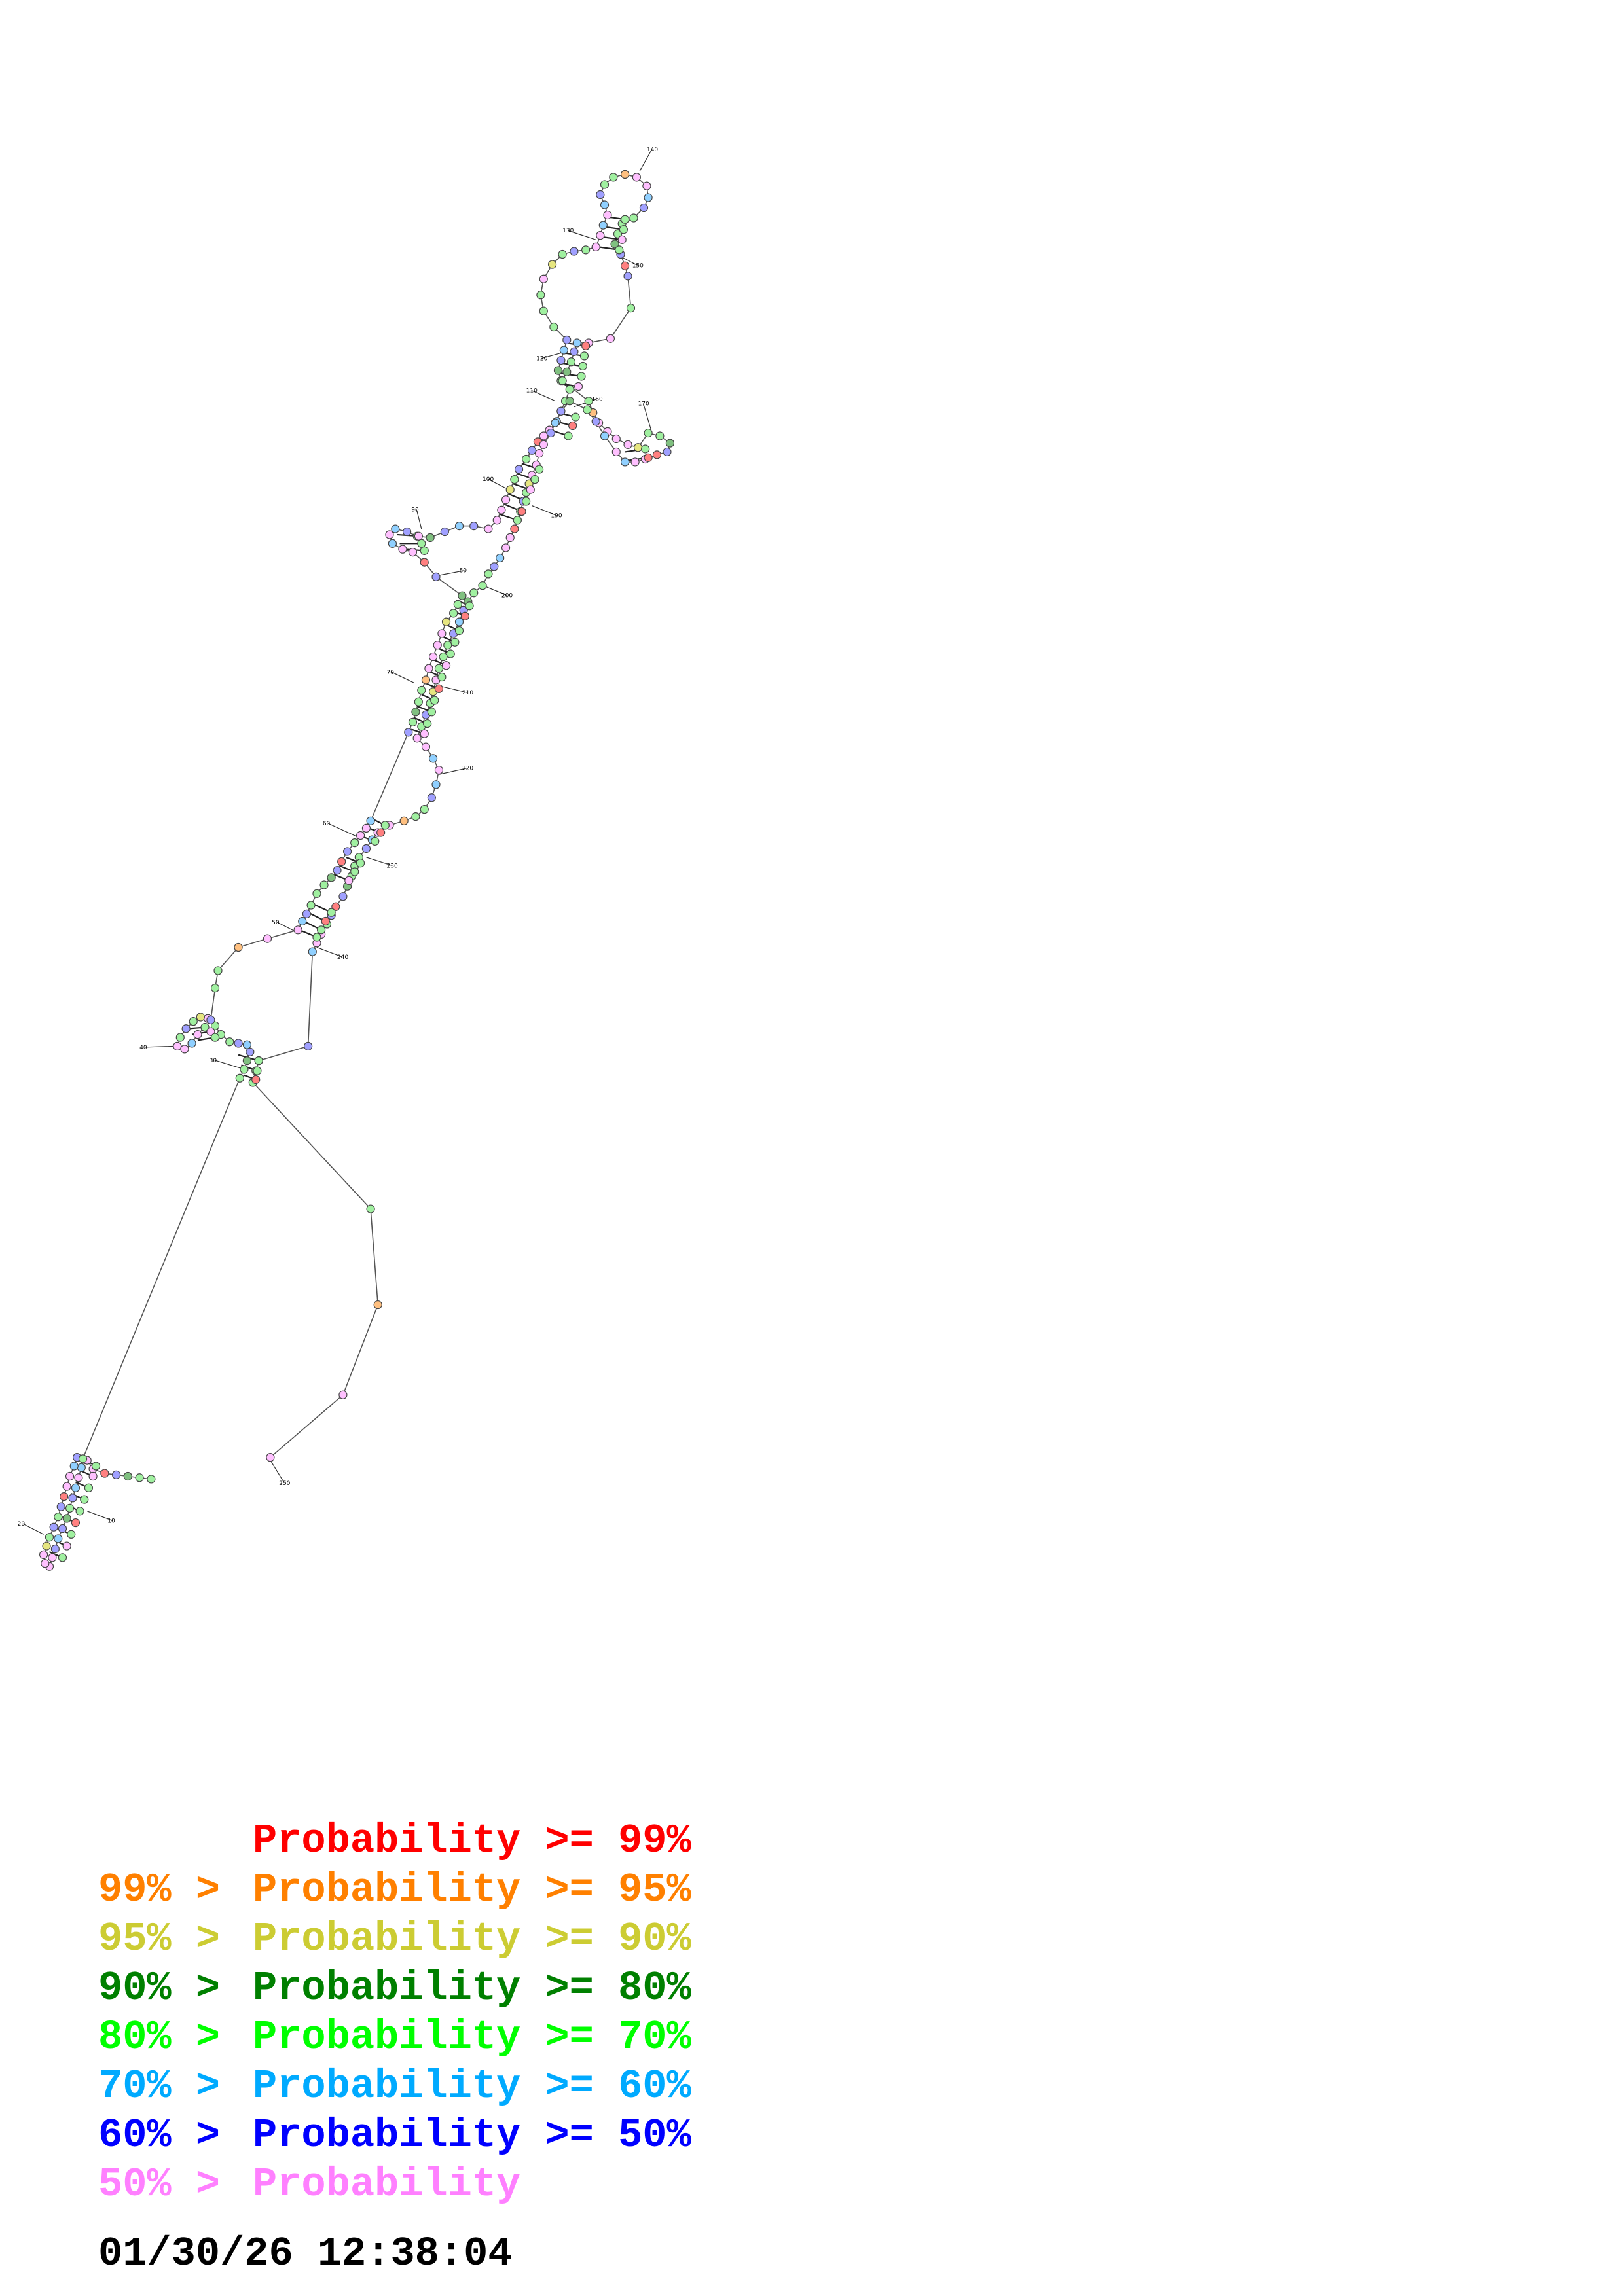 The width and height of the screenshot is (1623, 2296). Describe the element at coordinates (467, 693) in the screenshot. I see `nucleotide-number-label: 210` at that location.